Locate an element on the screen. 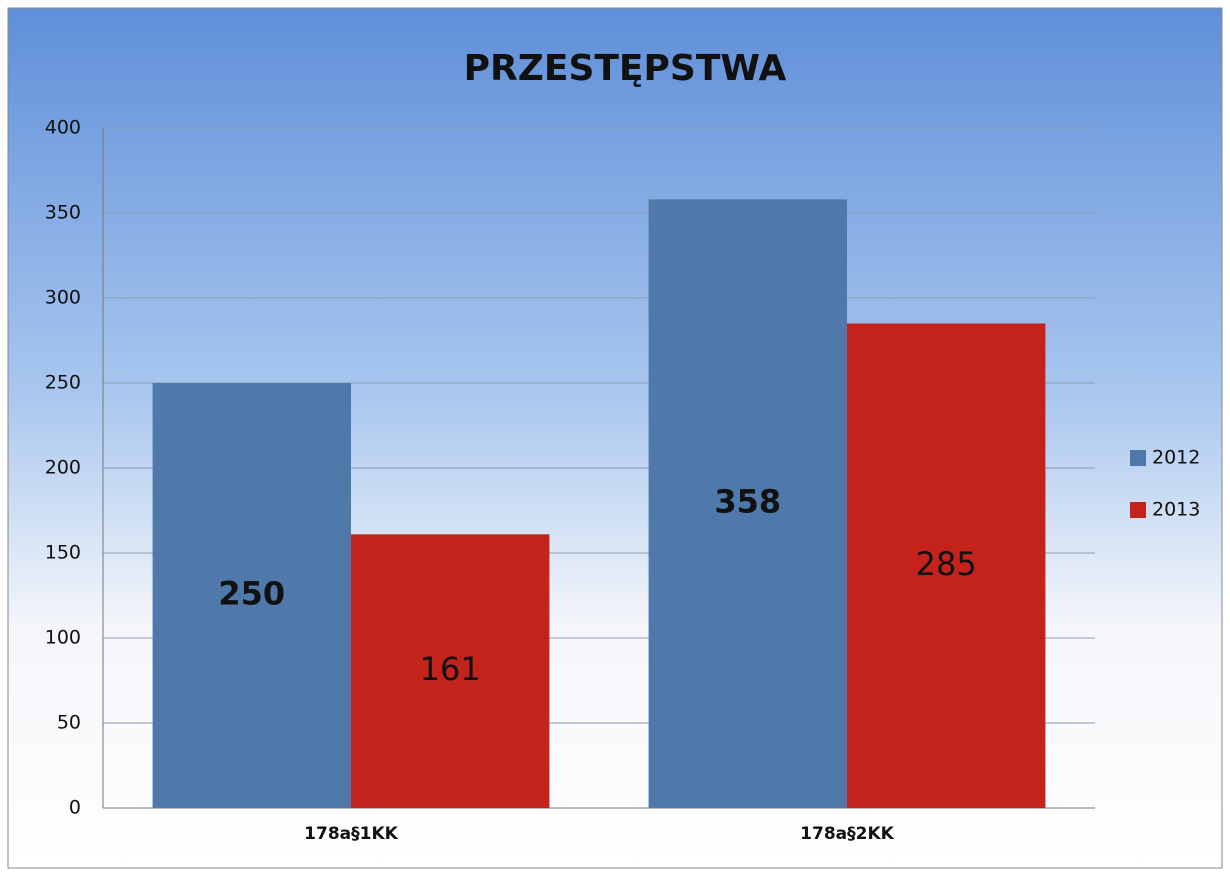 The width and height of the screenshot is (1230, 876). y-tick-label: 350 is located at coordinates (63, 213).